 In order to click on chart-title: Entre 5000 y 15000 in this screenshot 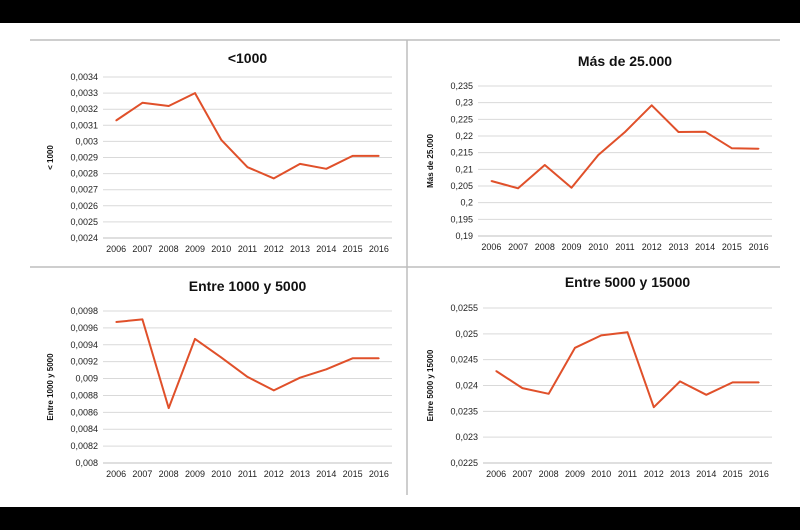, I will do `click(628, 282)`.